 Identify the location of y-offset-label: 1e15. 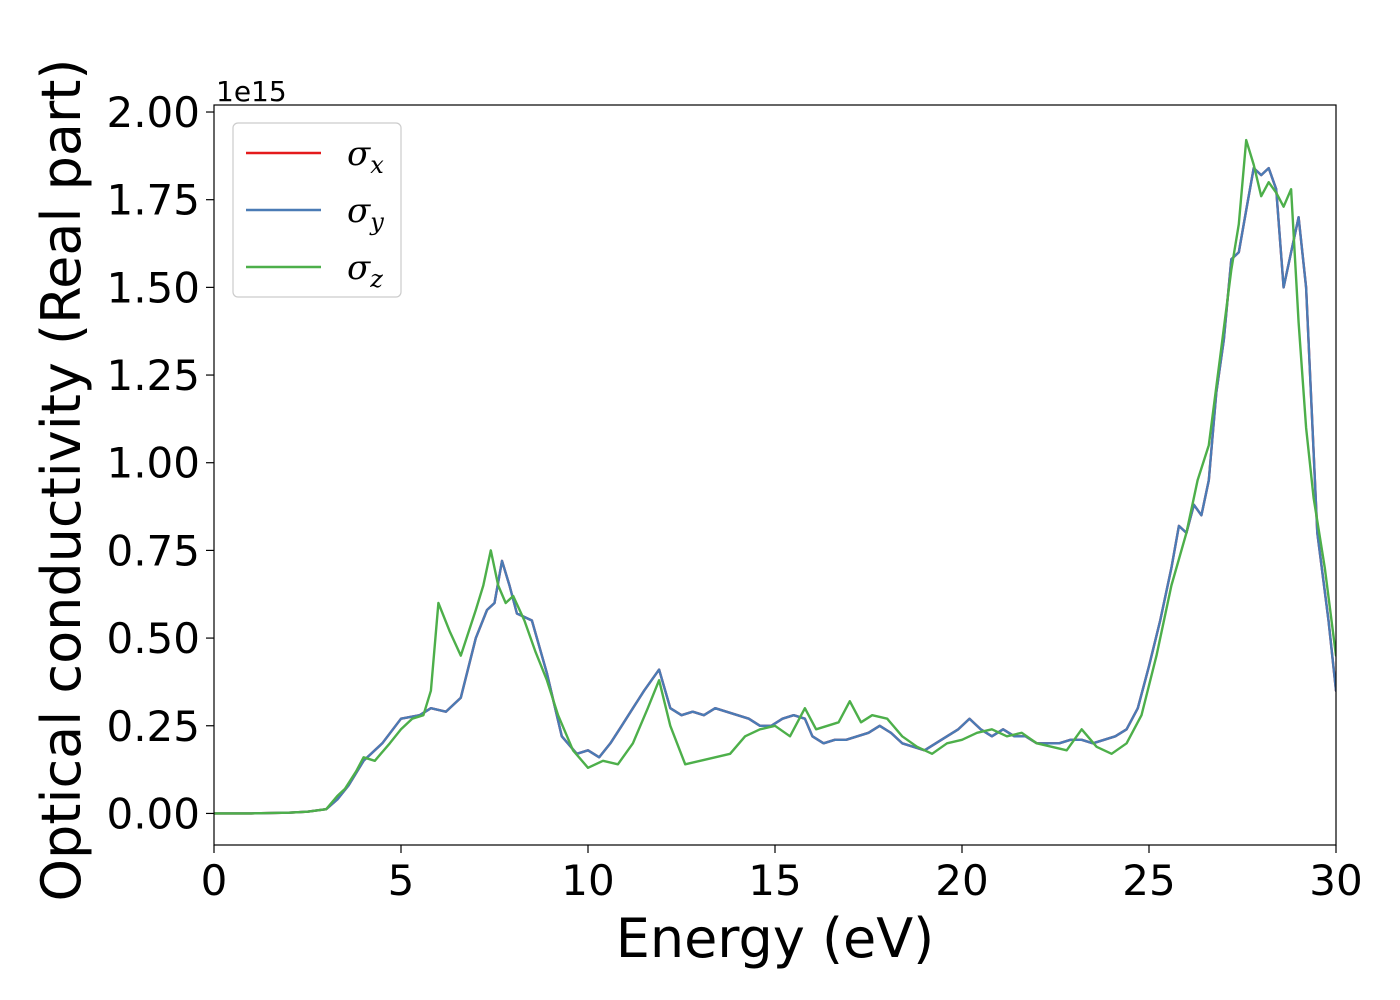
(251, 91).